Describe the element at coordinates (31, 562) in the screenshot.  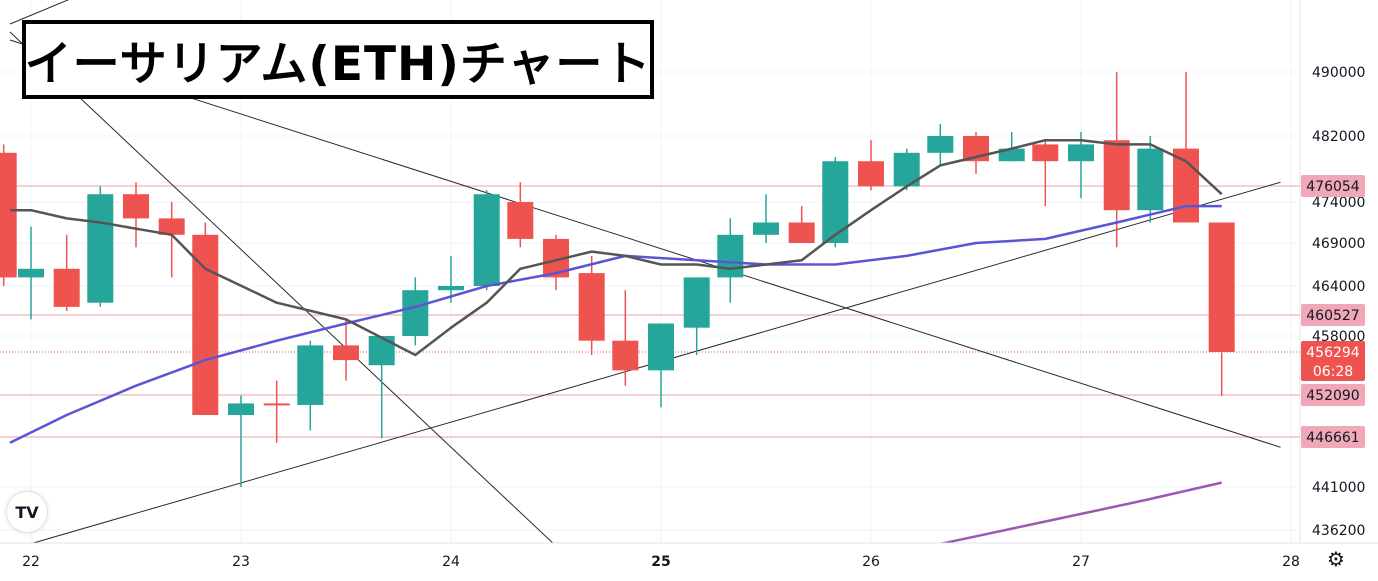
I see `x-tick-label: 22` at that location.